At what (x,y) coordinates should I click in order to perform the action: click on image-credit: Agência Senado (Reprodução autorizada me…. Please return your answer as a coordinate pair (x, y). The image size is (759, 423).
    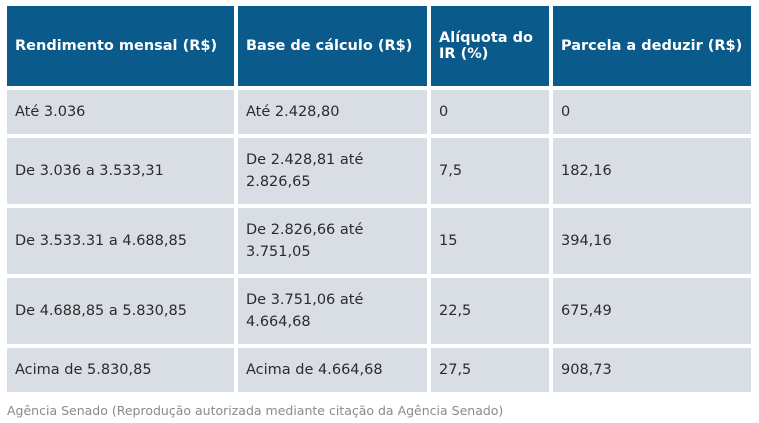
    Looking at the image, I should click on (255, 410).